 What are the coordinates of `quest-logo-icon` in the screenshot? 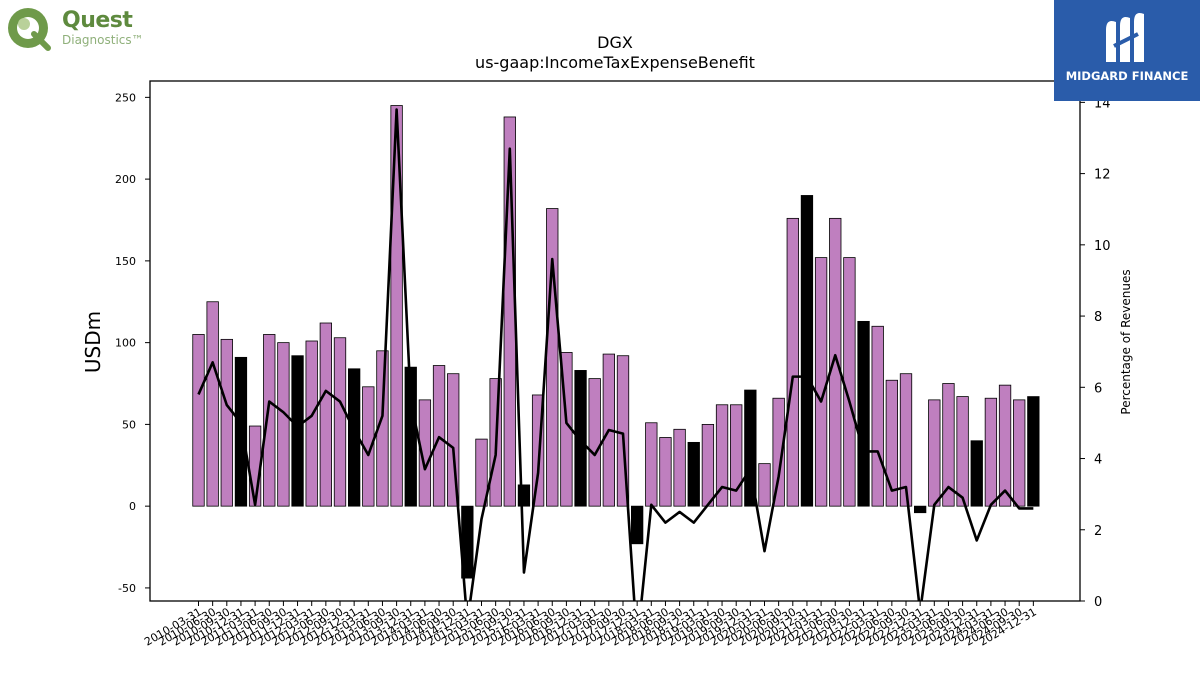 It's located at (29, 29).